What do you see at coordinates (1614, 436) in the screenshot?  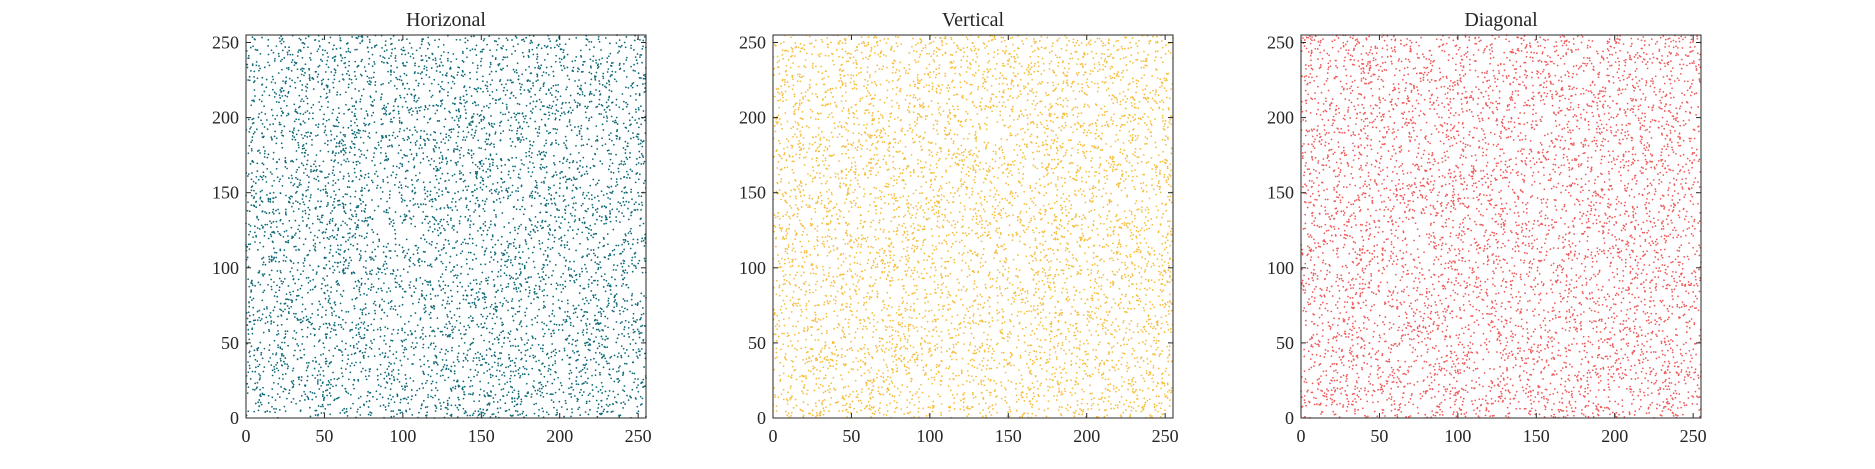 I see `subplot-diagonal-xtick-label: 200` at bounding box center [1614, 436].